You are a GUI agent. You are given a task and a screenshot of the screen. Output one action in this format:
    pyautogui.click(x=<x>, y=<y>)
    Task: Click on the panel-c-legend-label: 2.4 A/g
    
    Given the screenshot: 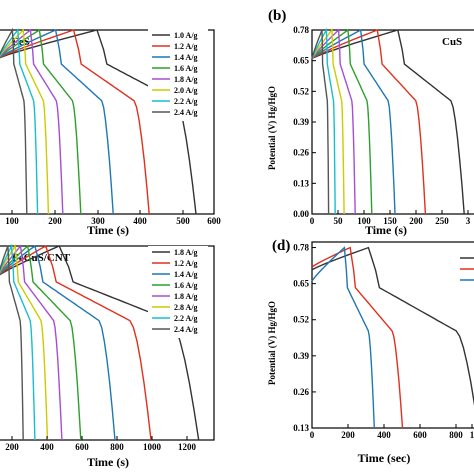 What is the action you would take?
    pyautogui.click(x=186, y=329)
    